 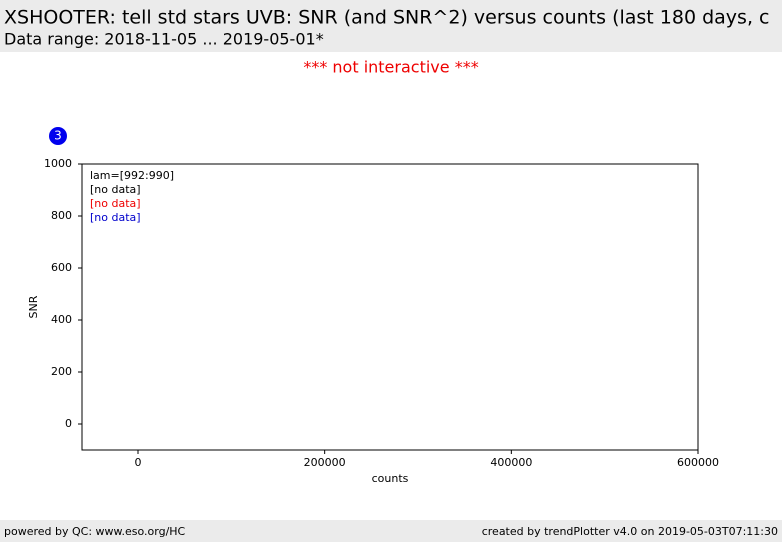 I want to click on annotation: lam=[992:990], so click(x=132, y=175).